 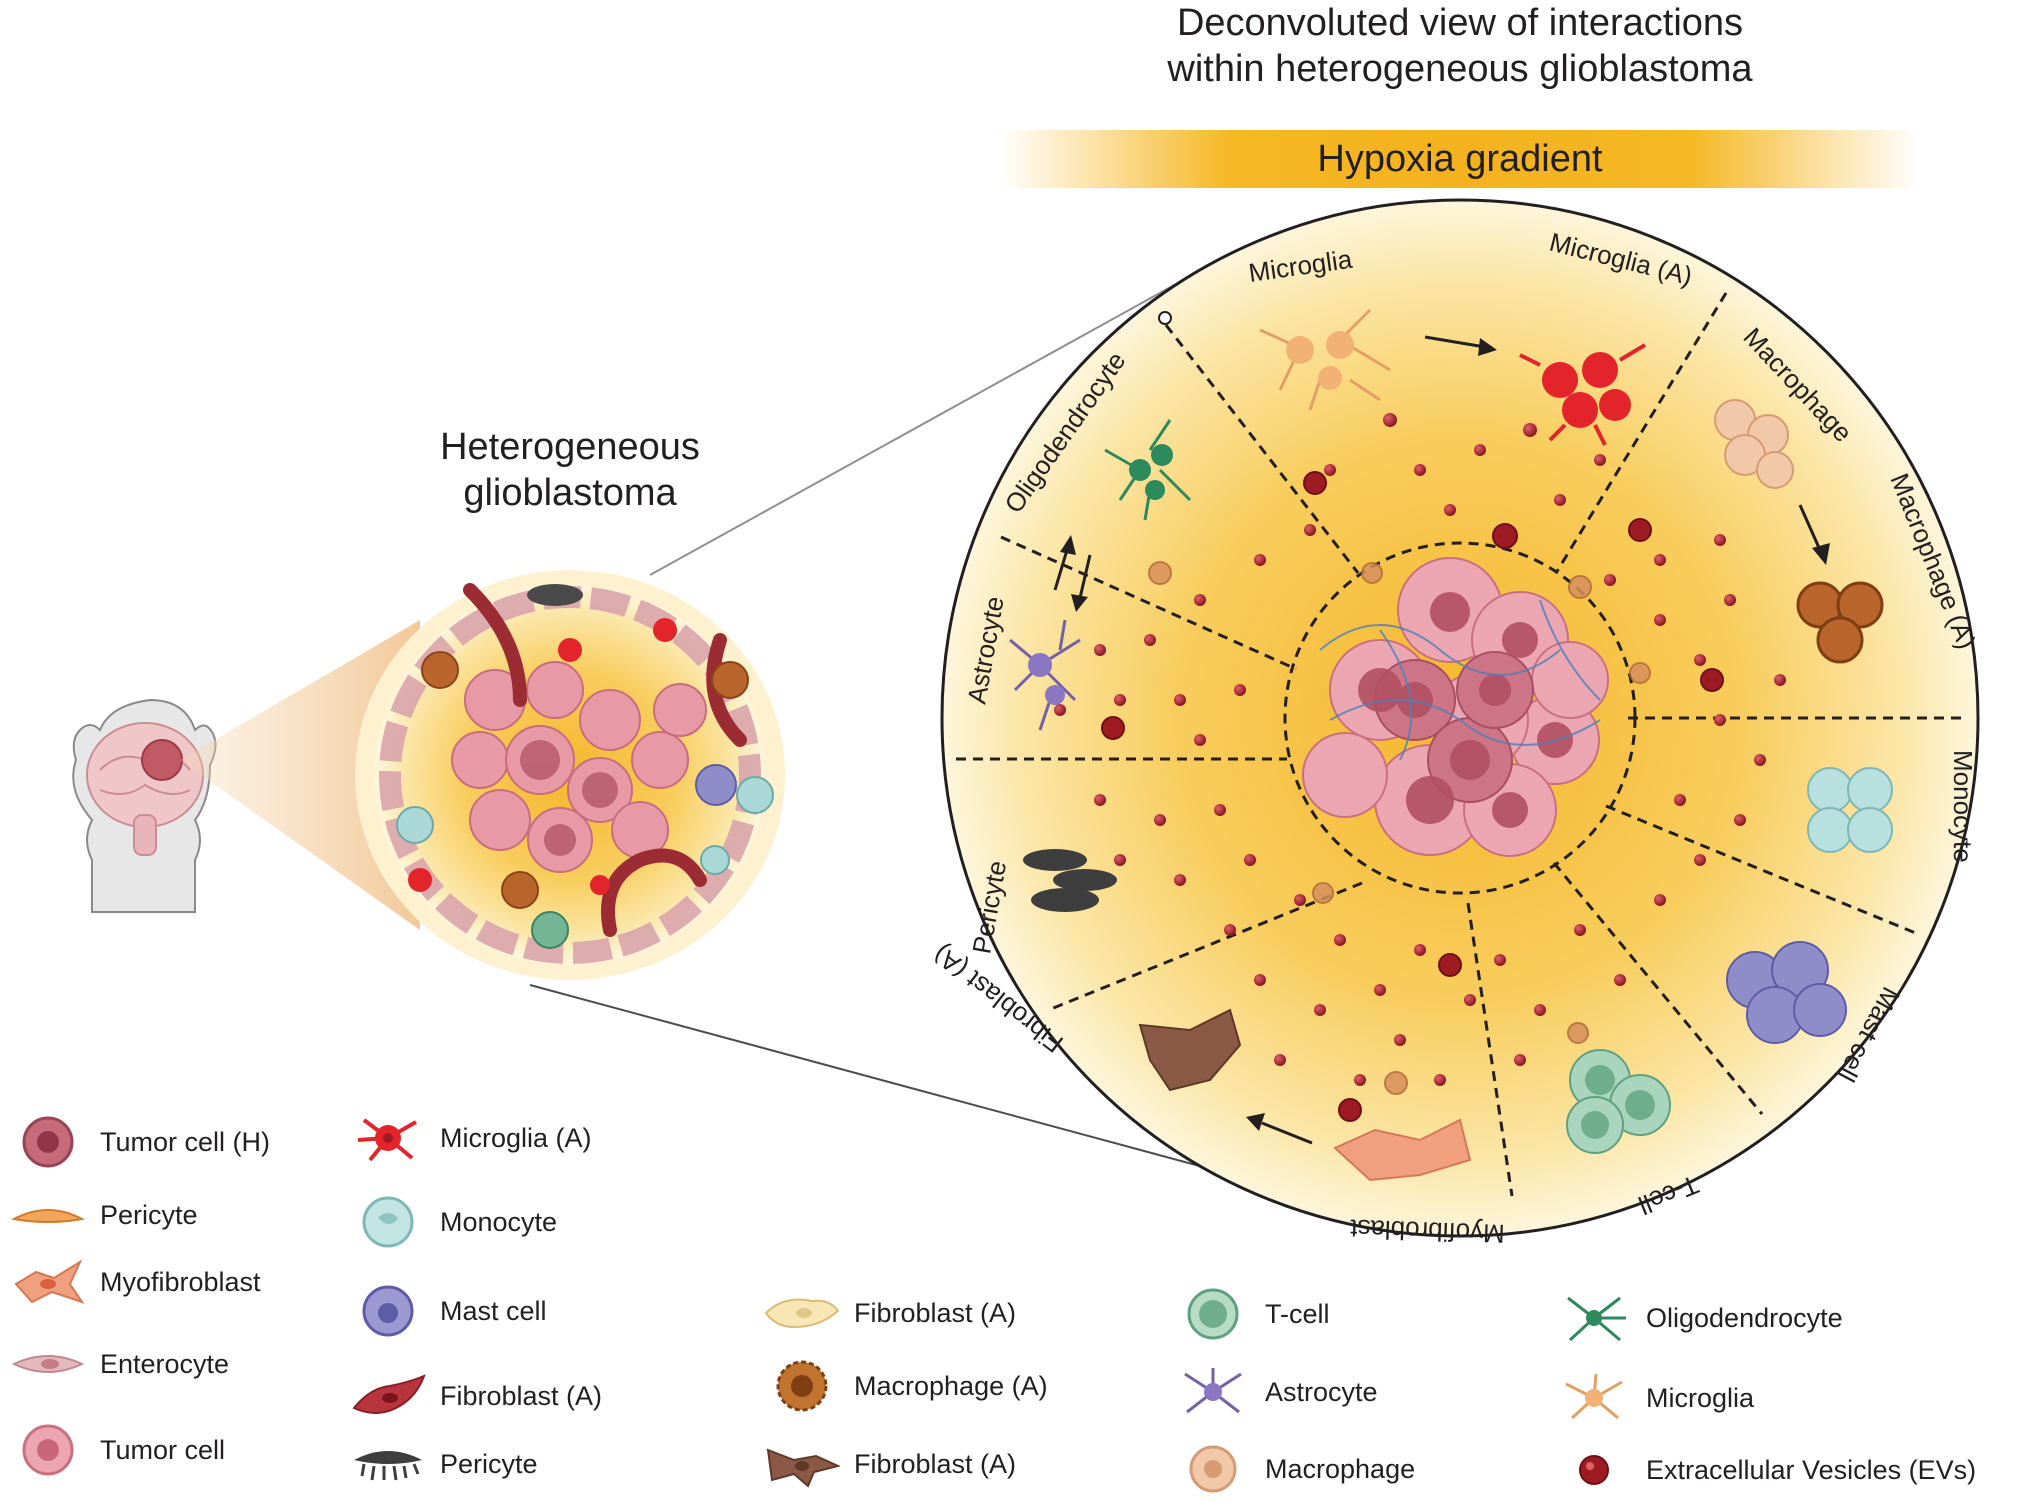 What do you see at coordinates (1070, 880) in the screenshot?
I see `pericyte-cells` at bounding box center [1070, 880].